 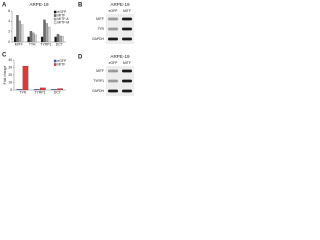 I want to click on row-label: TYR, so click(x=100, y=29).